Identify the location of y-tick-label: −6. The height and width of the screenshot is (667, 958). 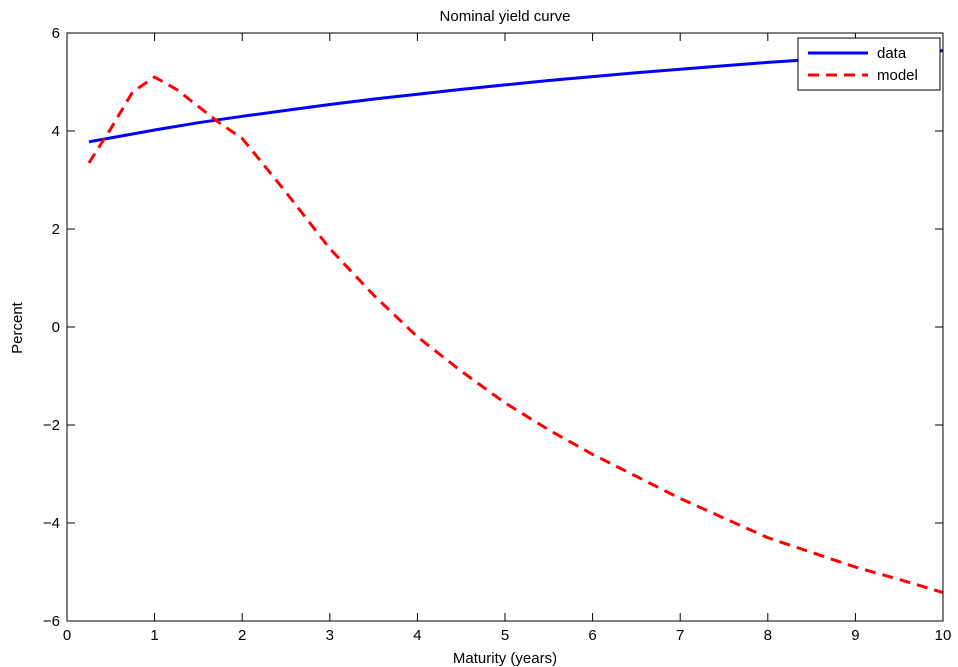
(51, 621).